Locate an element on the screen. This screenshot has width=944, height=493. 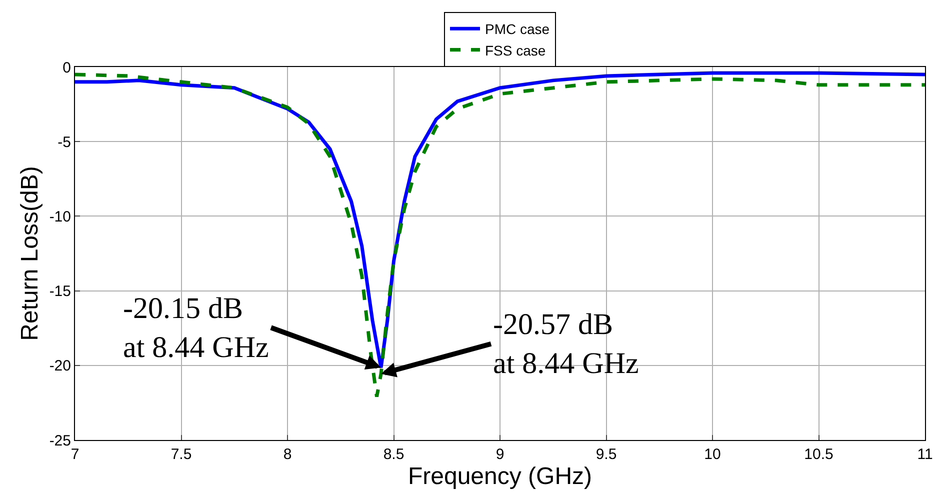
x-tick-label: 8 is located at coordinates (287, 454).